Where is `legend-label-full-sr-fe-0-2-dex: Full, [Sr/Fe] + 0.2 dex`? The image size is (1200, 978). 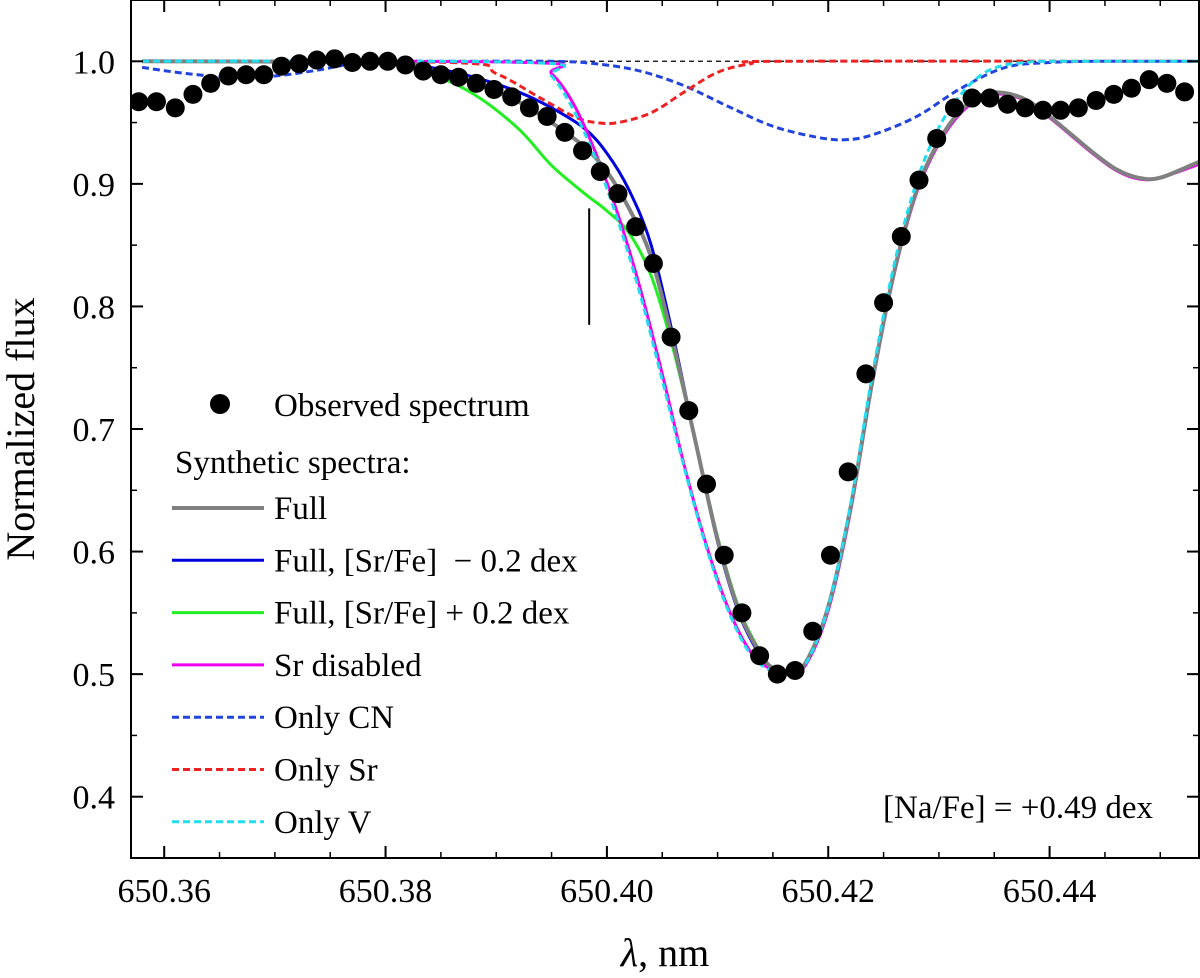 legend-label-full-sr-fe-0-2-dex: Full, [Sr/Fe] + 0.2 dex is located at coordinates (422, 614).